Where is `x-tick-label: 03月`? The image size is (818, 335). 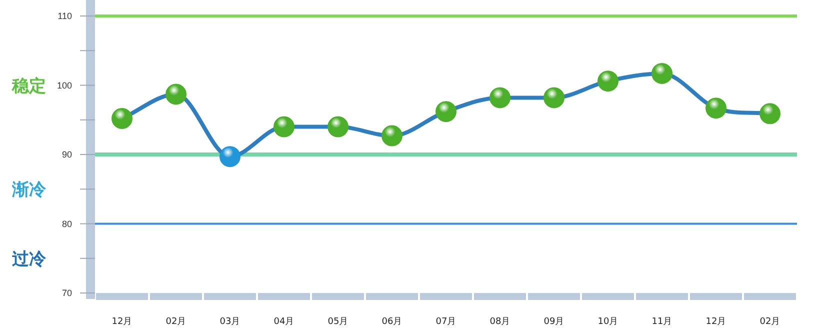 x-tick-label: 03月 is located at coordinates (230, 322).